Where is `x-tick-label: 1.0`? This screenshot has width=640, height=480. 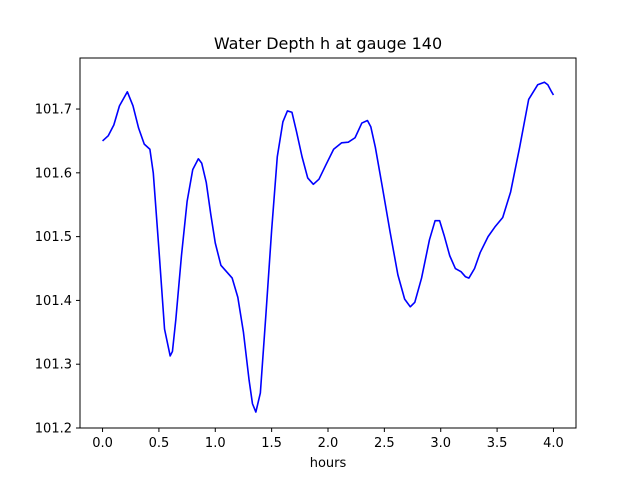 x-tick-label: 1.0 is located at coordinates (215, 443).